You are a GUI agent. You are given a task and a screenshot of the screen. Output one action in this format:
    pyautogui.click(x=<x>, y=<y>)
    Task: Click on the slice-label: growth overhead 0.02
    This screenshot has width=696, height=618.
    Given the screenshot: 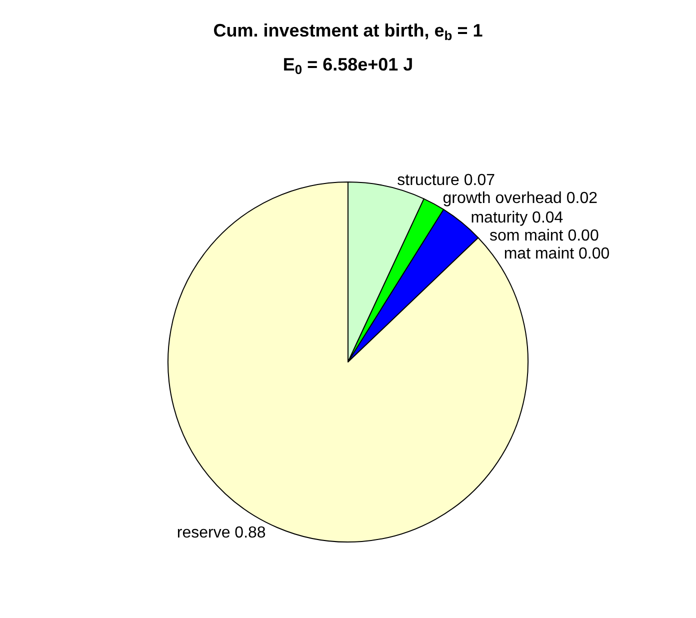 What is the action you would take?
    pyautogui.click(x=520, y=199)
    